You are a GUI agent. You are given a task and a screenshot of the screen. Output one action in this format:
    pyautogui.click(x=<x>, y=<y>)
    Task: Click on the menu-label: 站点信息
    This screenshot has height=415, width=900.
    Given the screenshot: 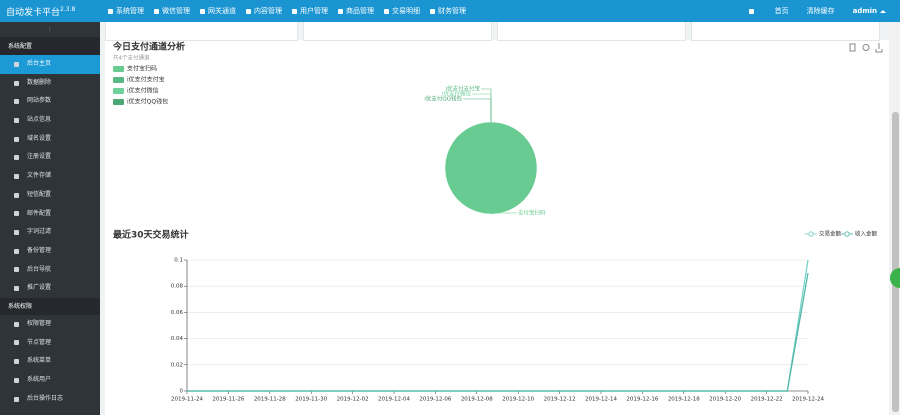 What is the action you would take?
    pyautogui.click(x=39, y=120)
    